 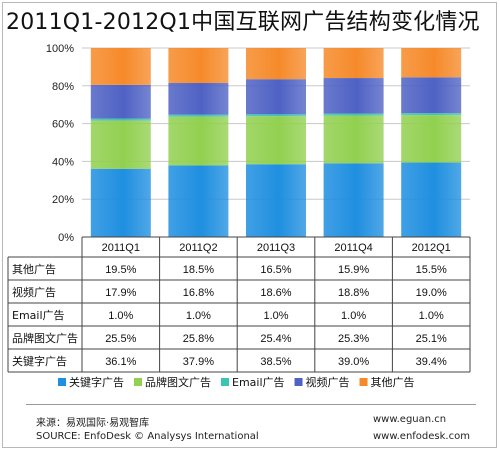 I want to click on data-label: 25.3%, so click(x=353, y=339).